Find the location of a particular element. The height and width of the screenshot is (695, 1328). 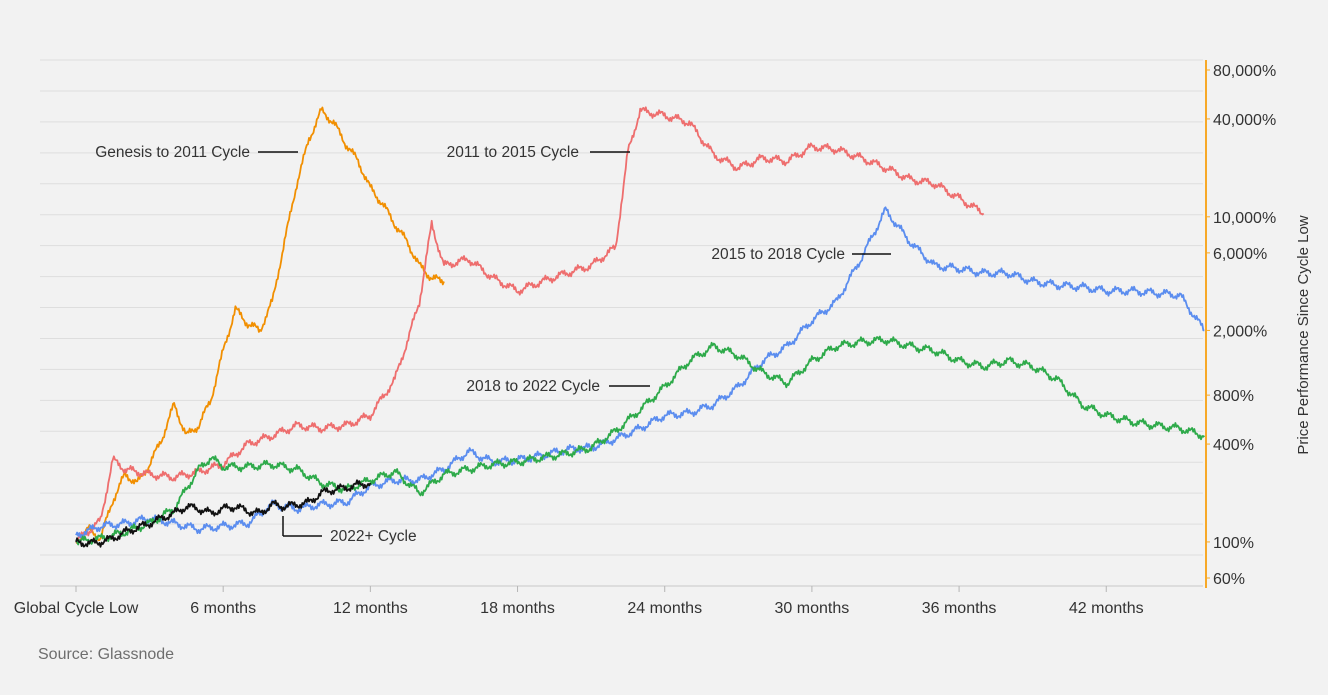

y-tick-label: 400% is located at coordinates (1233, 445).